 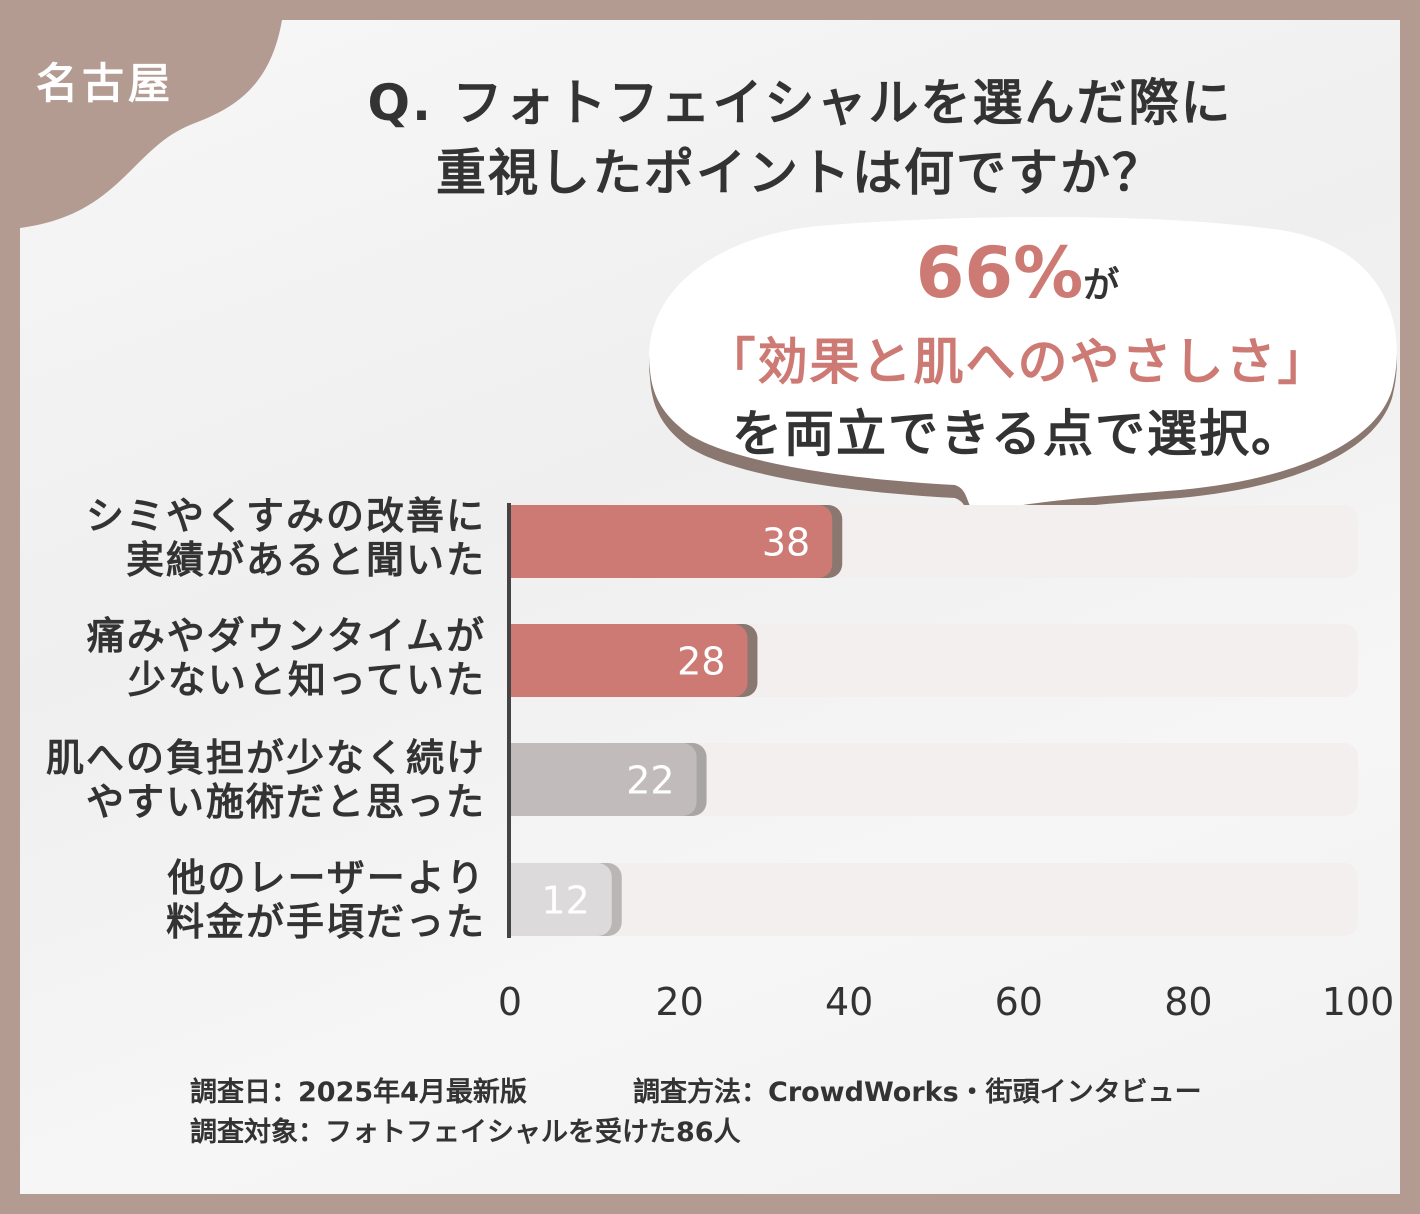 I want to click on callout-percent-line: 66%が, so click(x=1017, y=273).